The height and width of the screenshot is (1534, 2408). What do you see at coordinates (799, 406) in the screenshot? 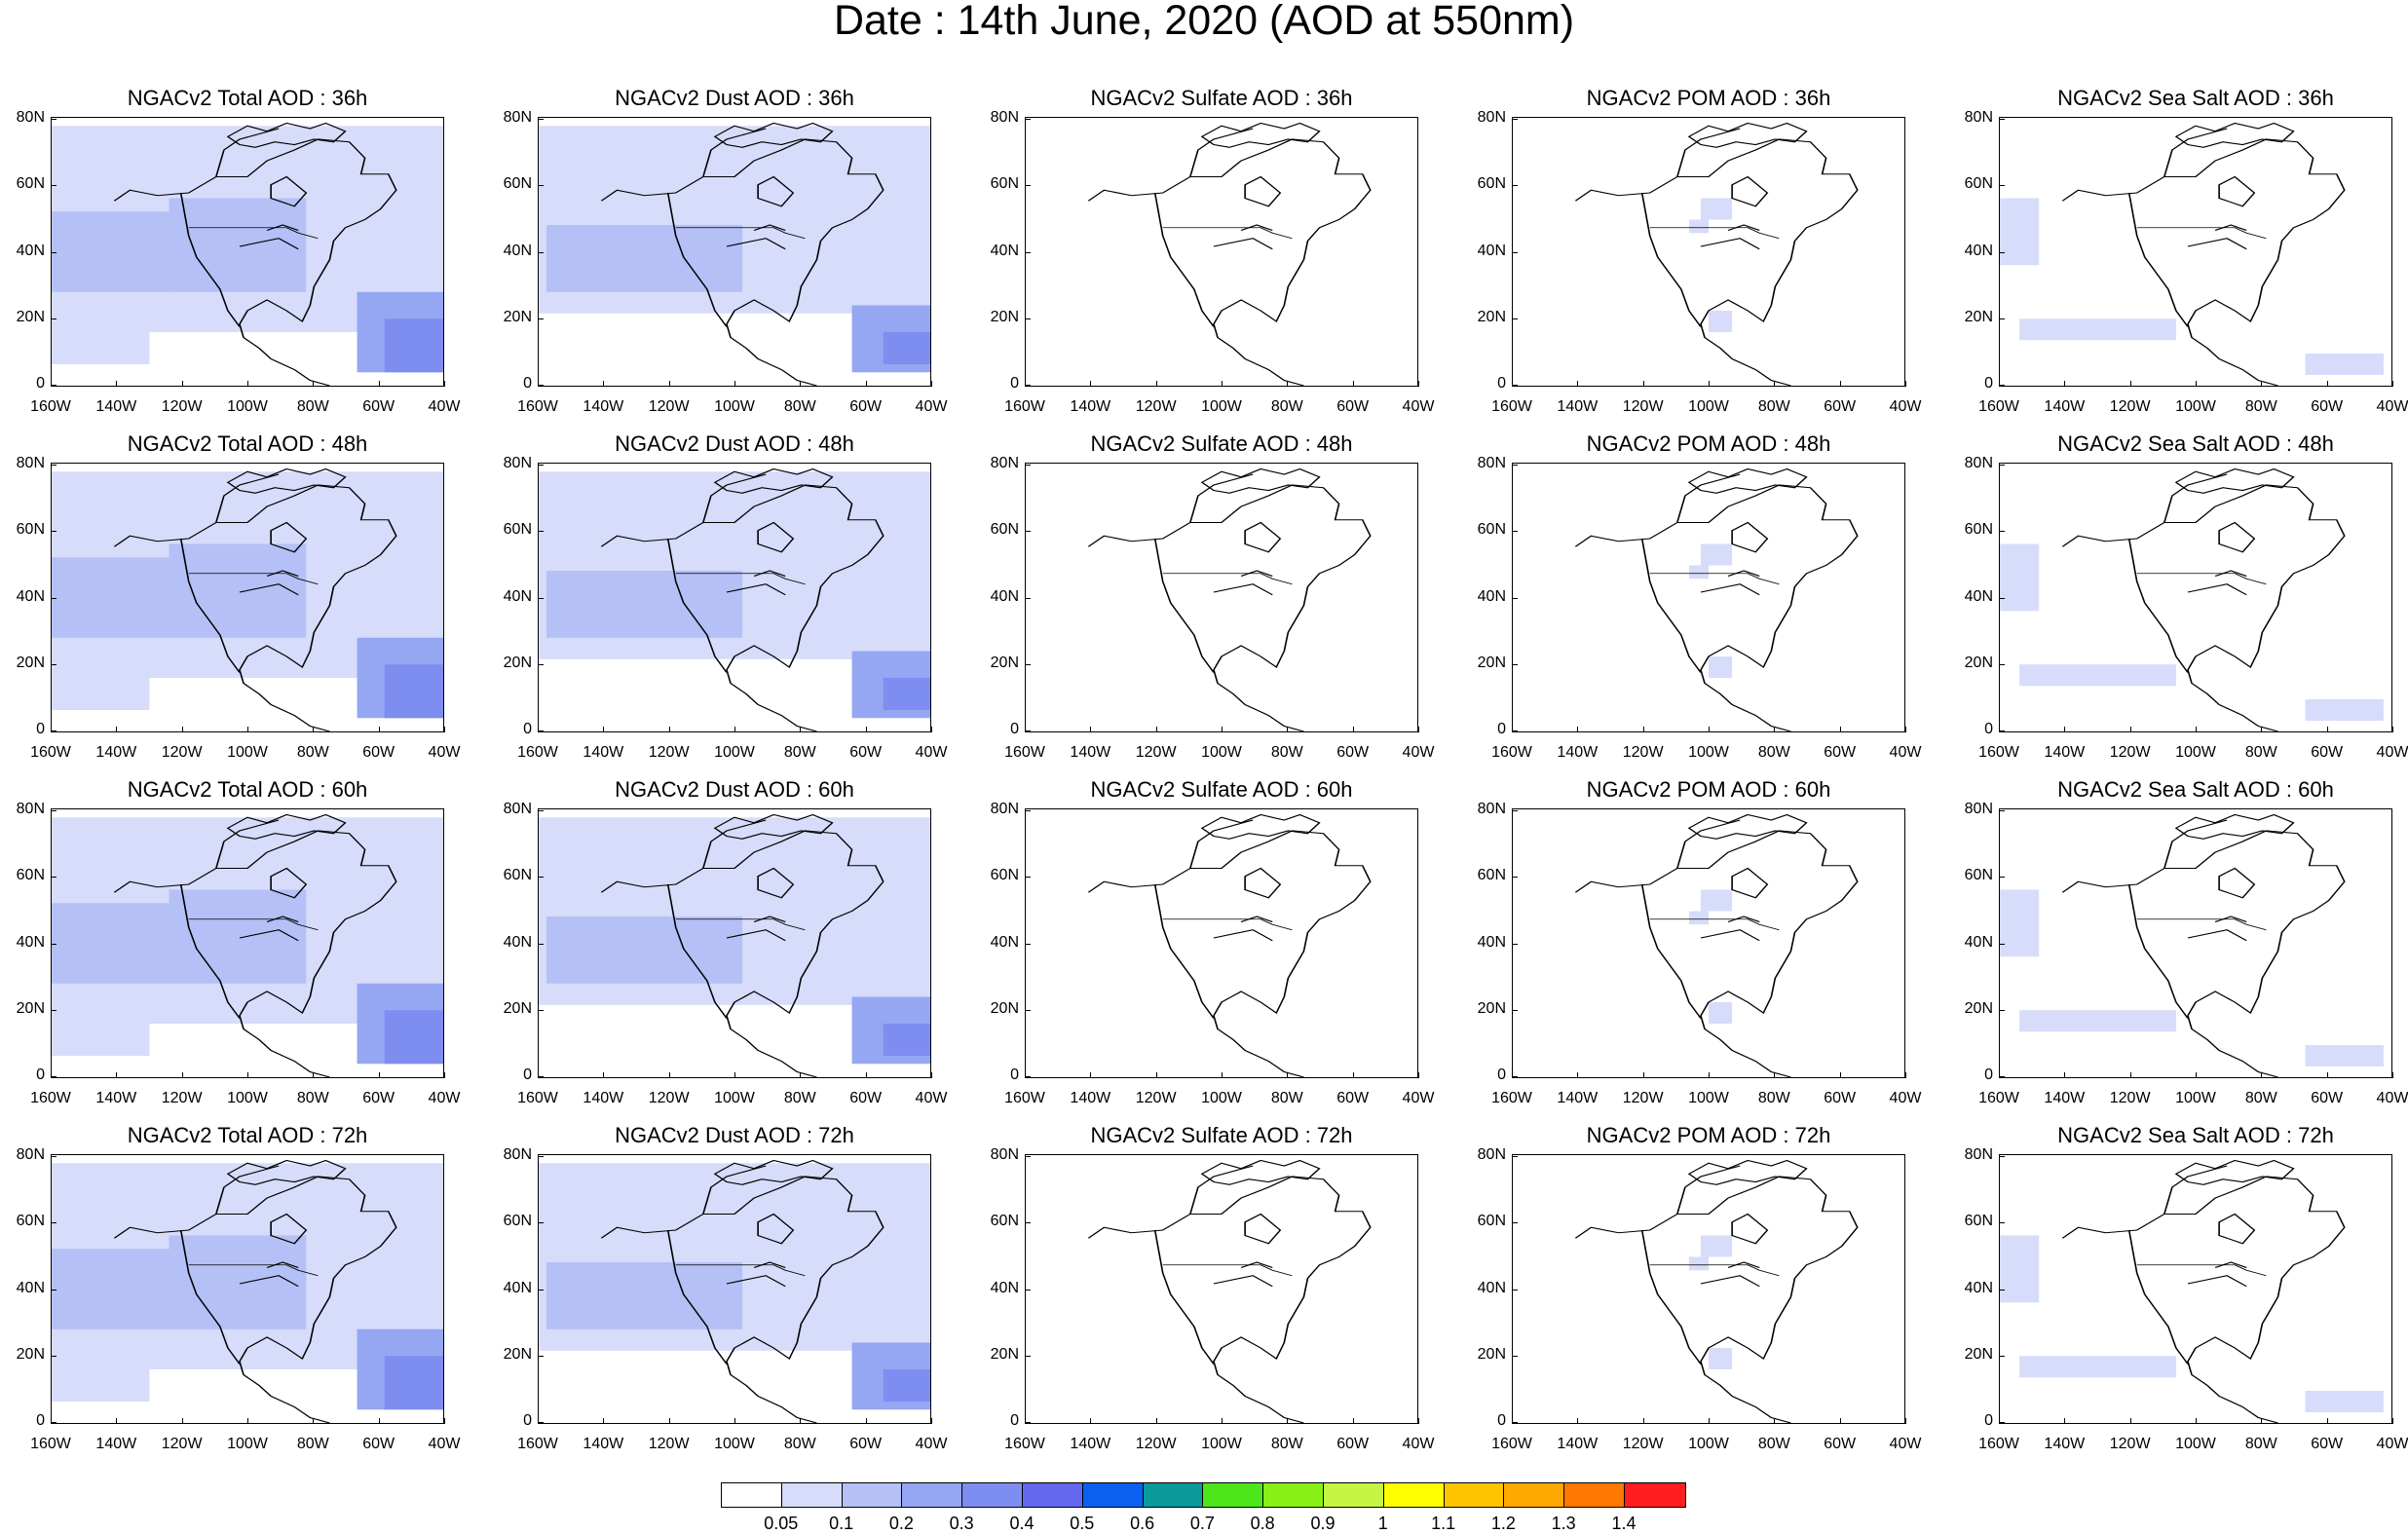
I see `lon-label: 80W` at bounding box center [799, 406].